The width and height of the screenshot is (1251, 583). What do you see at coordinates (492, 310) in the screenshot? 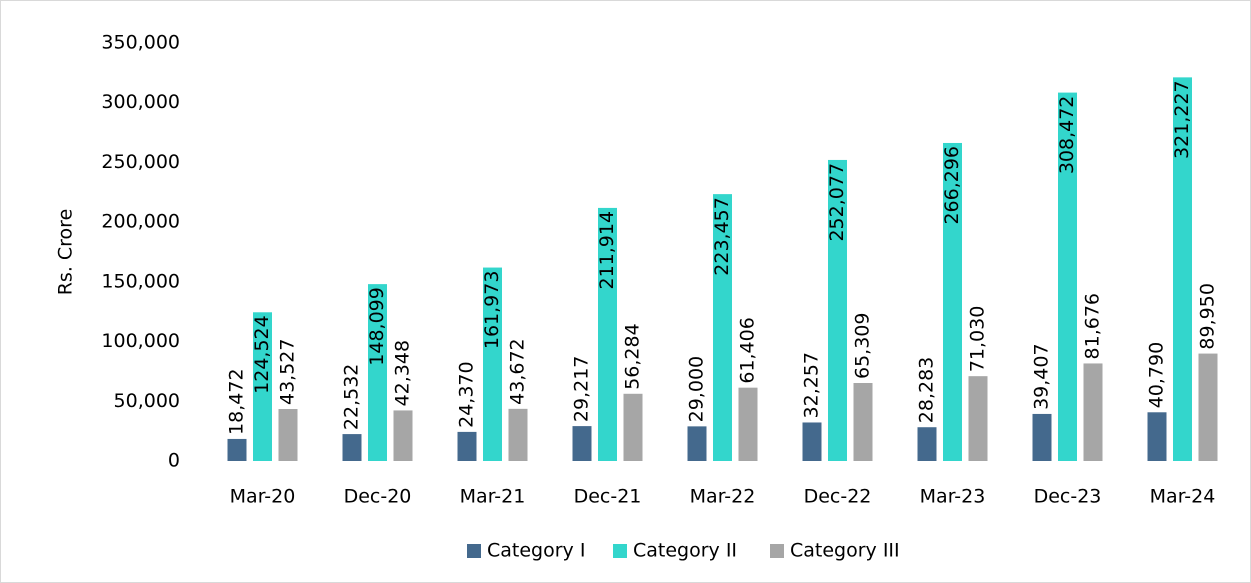
I see `value-label: 161,973` at bounding box center [492, 310].